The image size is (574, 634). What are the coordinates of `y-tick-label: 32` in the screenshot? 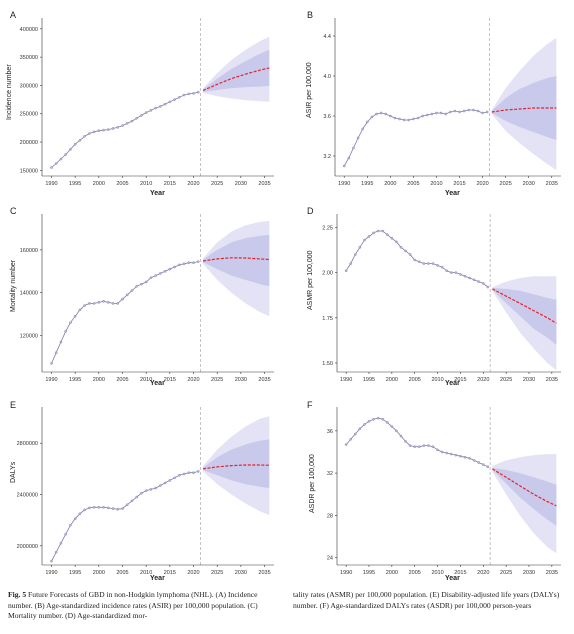 It's located at (330, 474).